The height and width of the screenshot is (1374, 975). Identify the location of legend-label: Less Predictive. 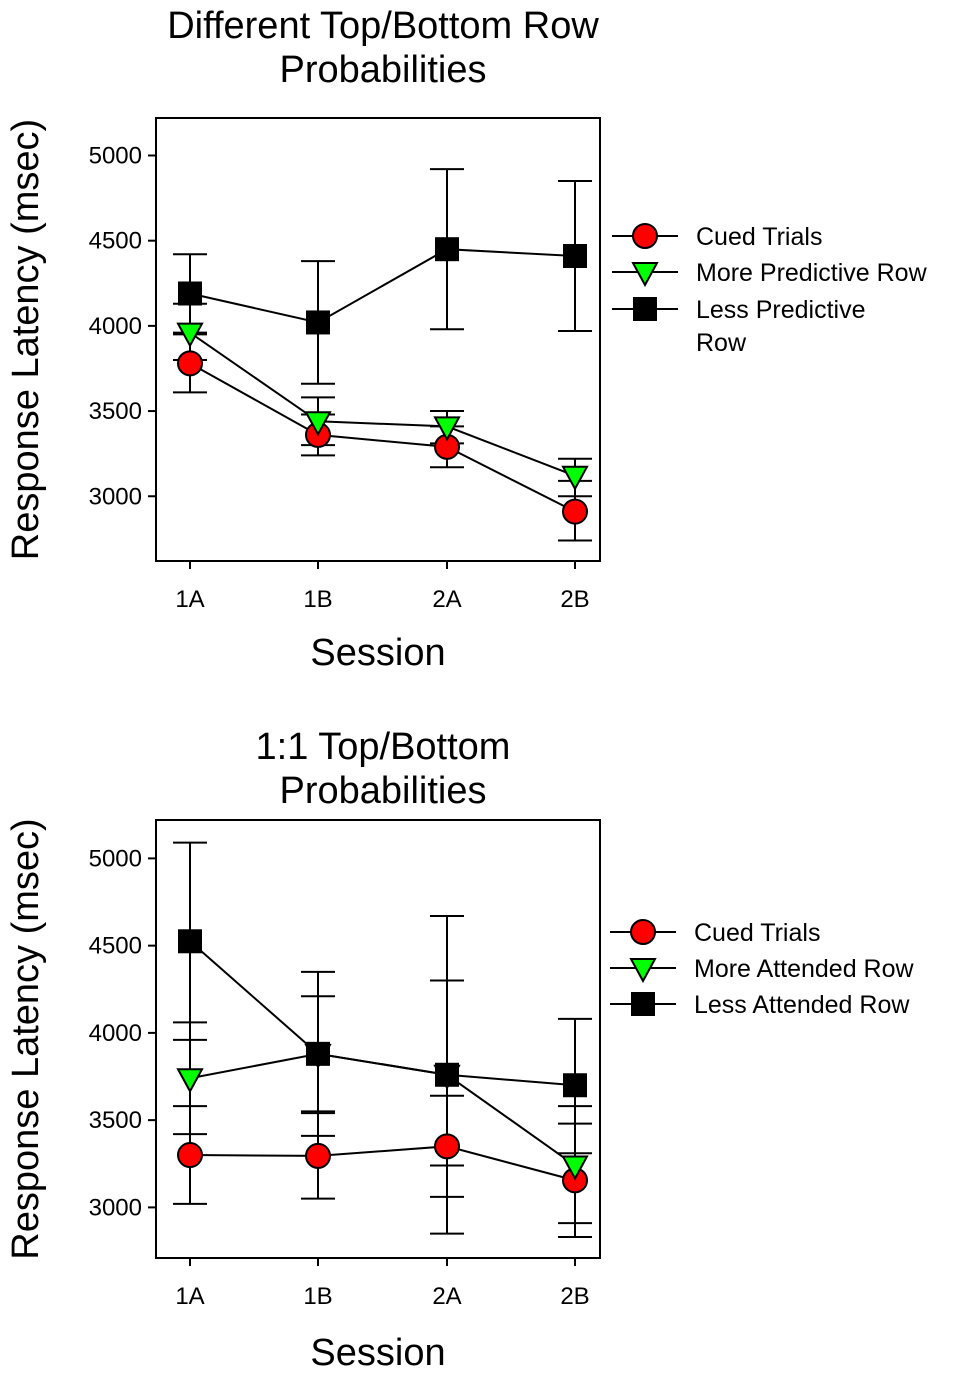
(781, 310).